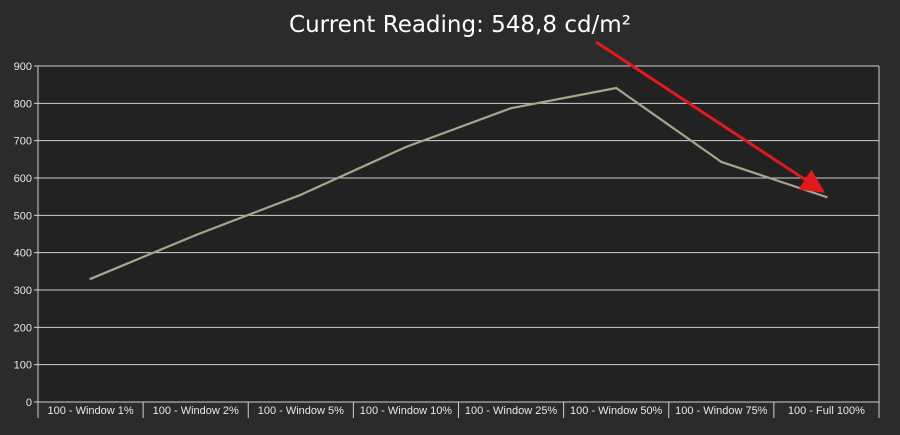  I want to click on x-tick-label-7: 100 - Full 100%, so click(826, 411).